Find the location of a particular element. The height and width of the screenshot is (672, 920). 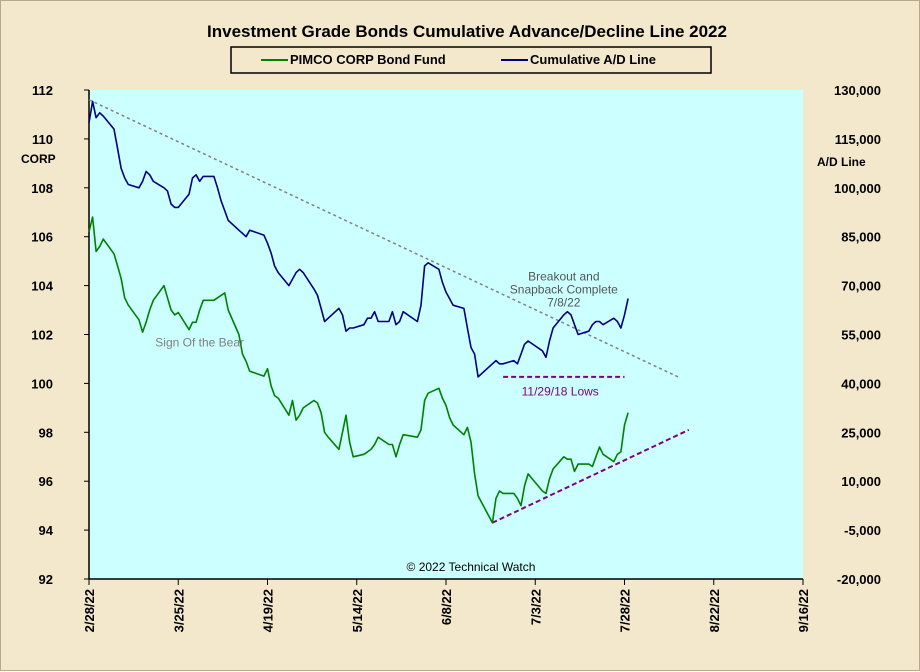

x-tick-label: 2/28/22 is located at coordinates (89, 610).